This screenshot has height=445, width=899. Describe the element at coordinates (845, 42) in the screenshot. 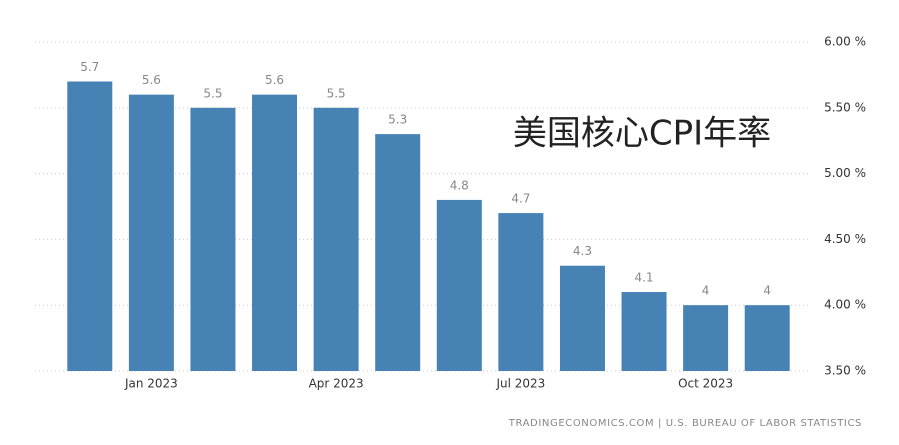

I see `y-tick-label: 6.00 %` at that location.